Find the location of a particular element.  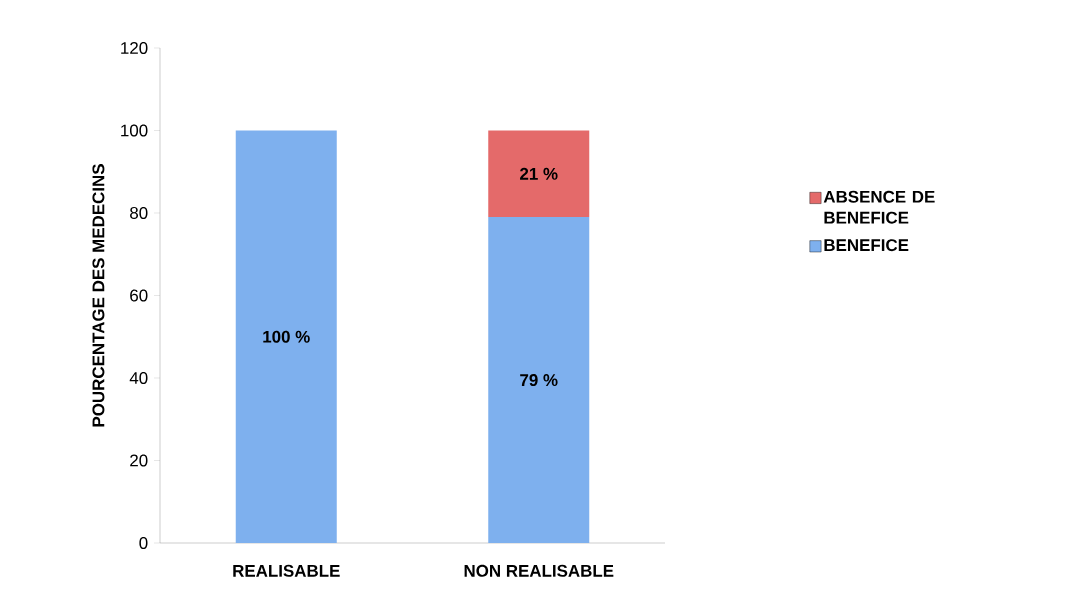

y-tick-label: 20 is located at coordinates (139, 460).